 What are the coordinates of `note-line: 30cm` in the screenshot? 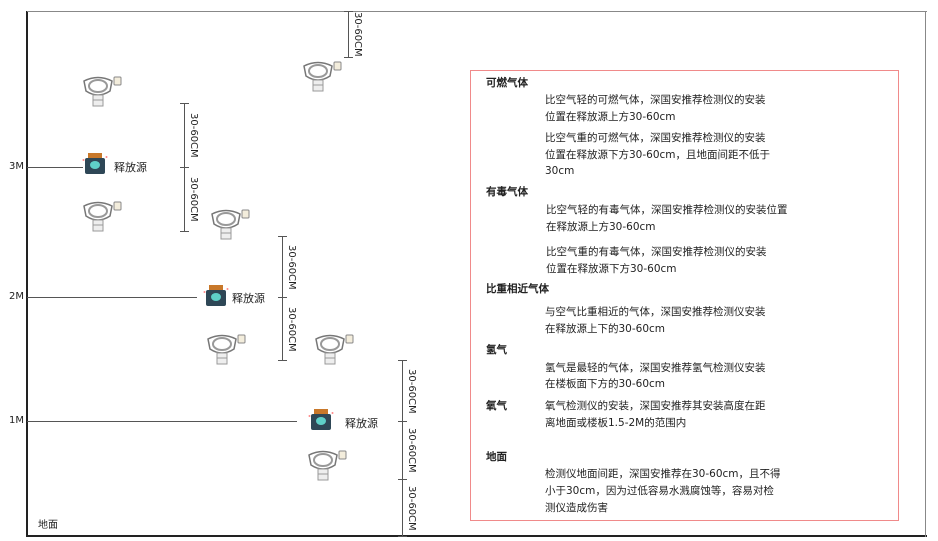 It's located at (560, 171).